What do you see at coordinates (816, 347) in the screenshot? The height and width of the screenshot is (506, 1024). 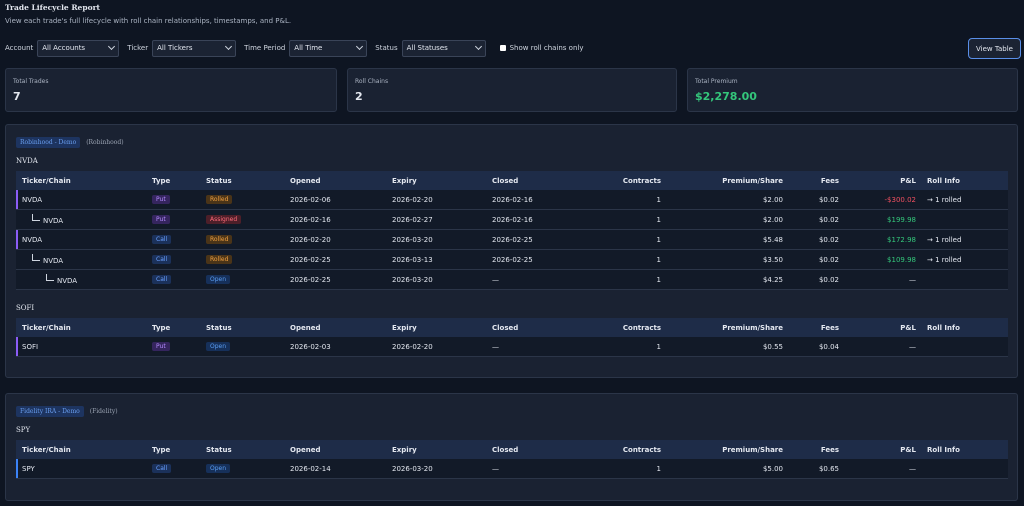 I see `cell: $0.04` at bounding box center [816, 347].